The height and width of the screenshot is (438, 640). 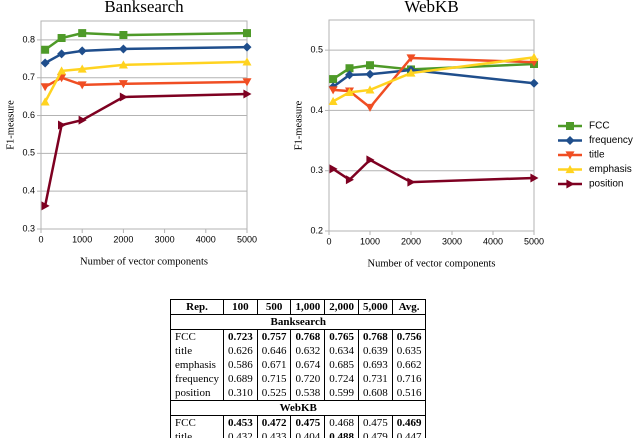 I want to click on cell: 0.404, so click(x=308, y=434).